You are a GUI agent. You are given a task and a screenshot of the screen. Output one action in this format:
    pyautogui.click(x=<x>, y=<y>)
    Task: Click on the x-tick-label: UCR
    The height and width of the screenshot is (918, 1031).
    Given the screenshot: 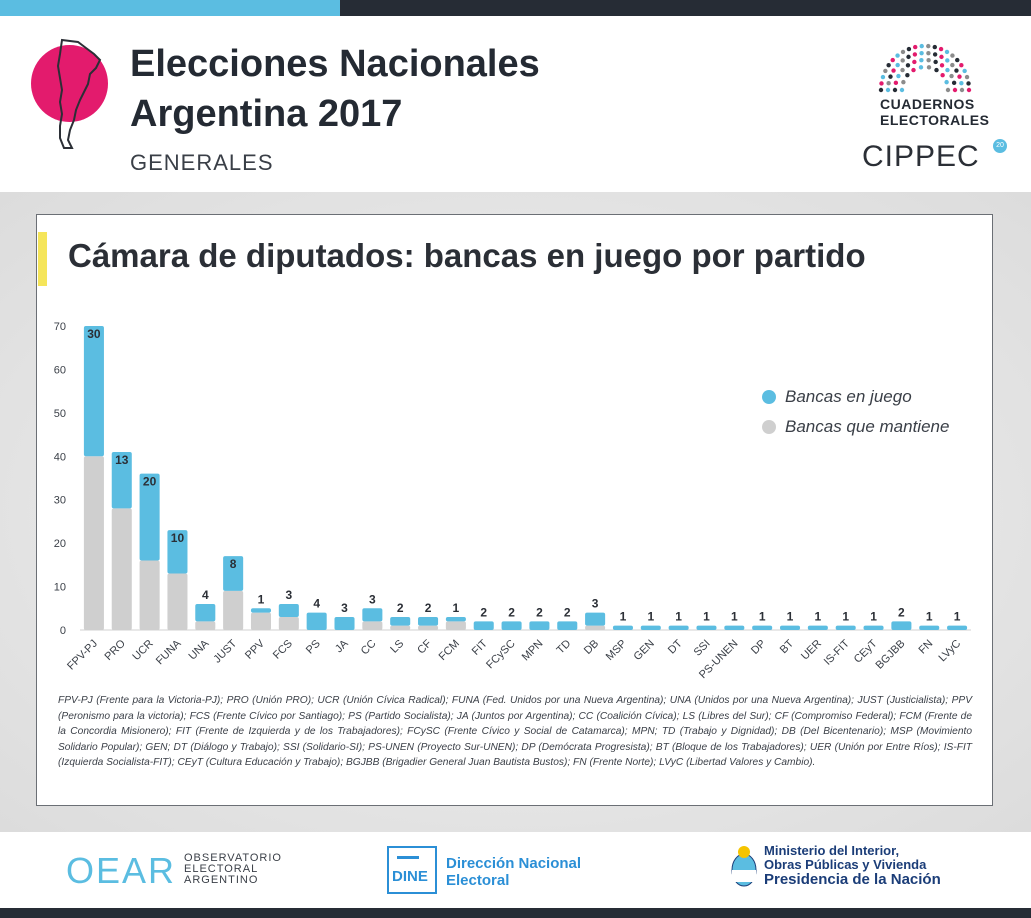 What is the action you would take?
    pyautogui.click(x=142, y=650)
    